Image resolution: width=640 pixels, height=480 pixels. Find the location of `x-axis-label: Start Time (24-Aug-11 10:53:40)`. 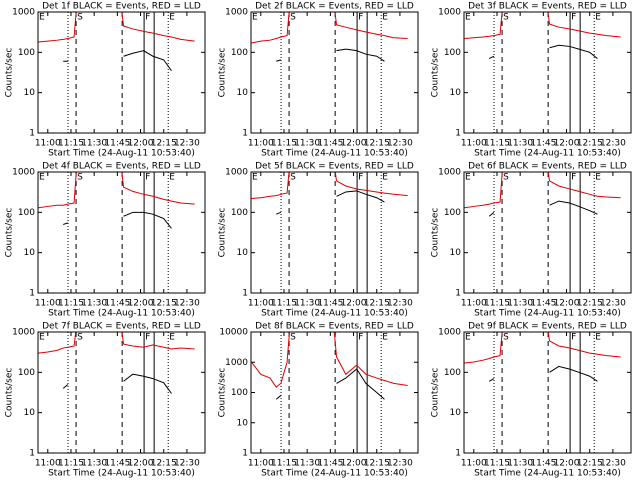

x-axis-label: Start Time (24-Aug-11 10:53:40) is located at coordinates (121, 474).